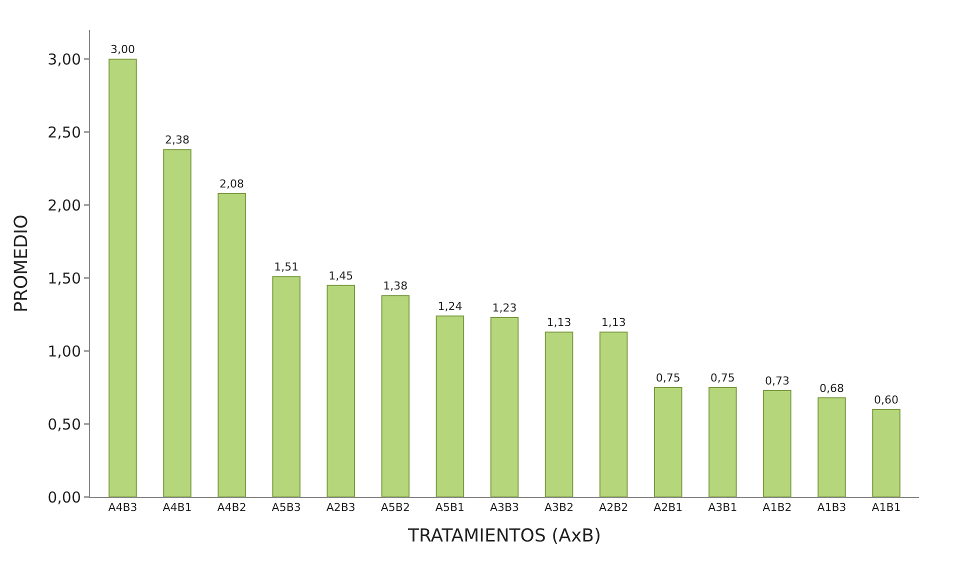 The image size is (959, 577). I want to click on x-tick-label: A1B2, so click(777, 507).